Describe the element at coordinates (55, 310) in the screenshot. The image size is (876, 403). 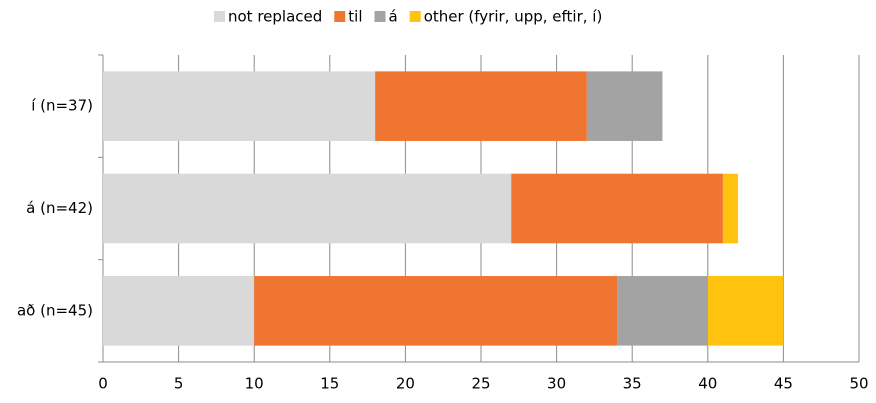
I see `y-tick-label: að (n=45)` at that location.